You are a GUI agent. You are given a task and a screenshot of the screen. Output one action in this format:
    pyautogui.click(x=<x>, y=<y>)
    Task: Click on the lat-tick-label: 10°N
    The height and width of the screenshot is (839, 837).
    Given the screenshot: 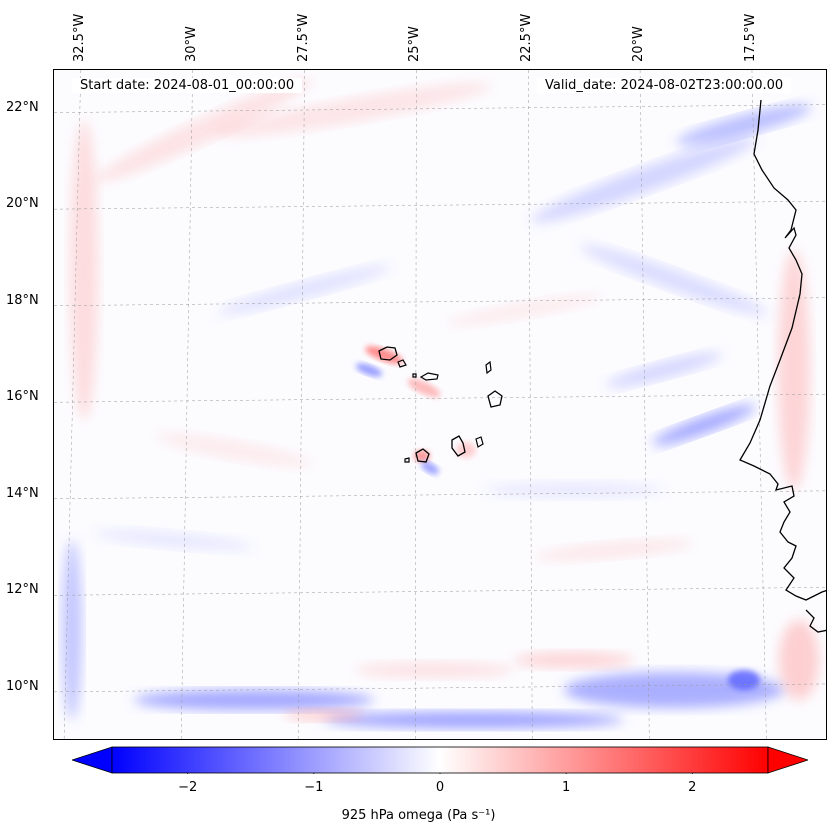 What is the action you would take?
    pyautogui.click(x=22, y=686)
    